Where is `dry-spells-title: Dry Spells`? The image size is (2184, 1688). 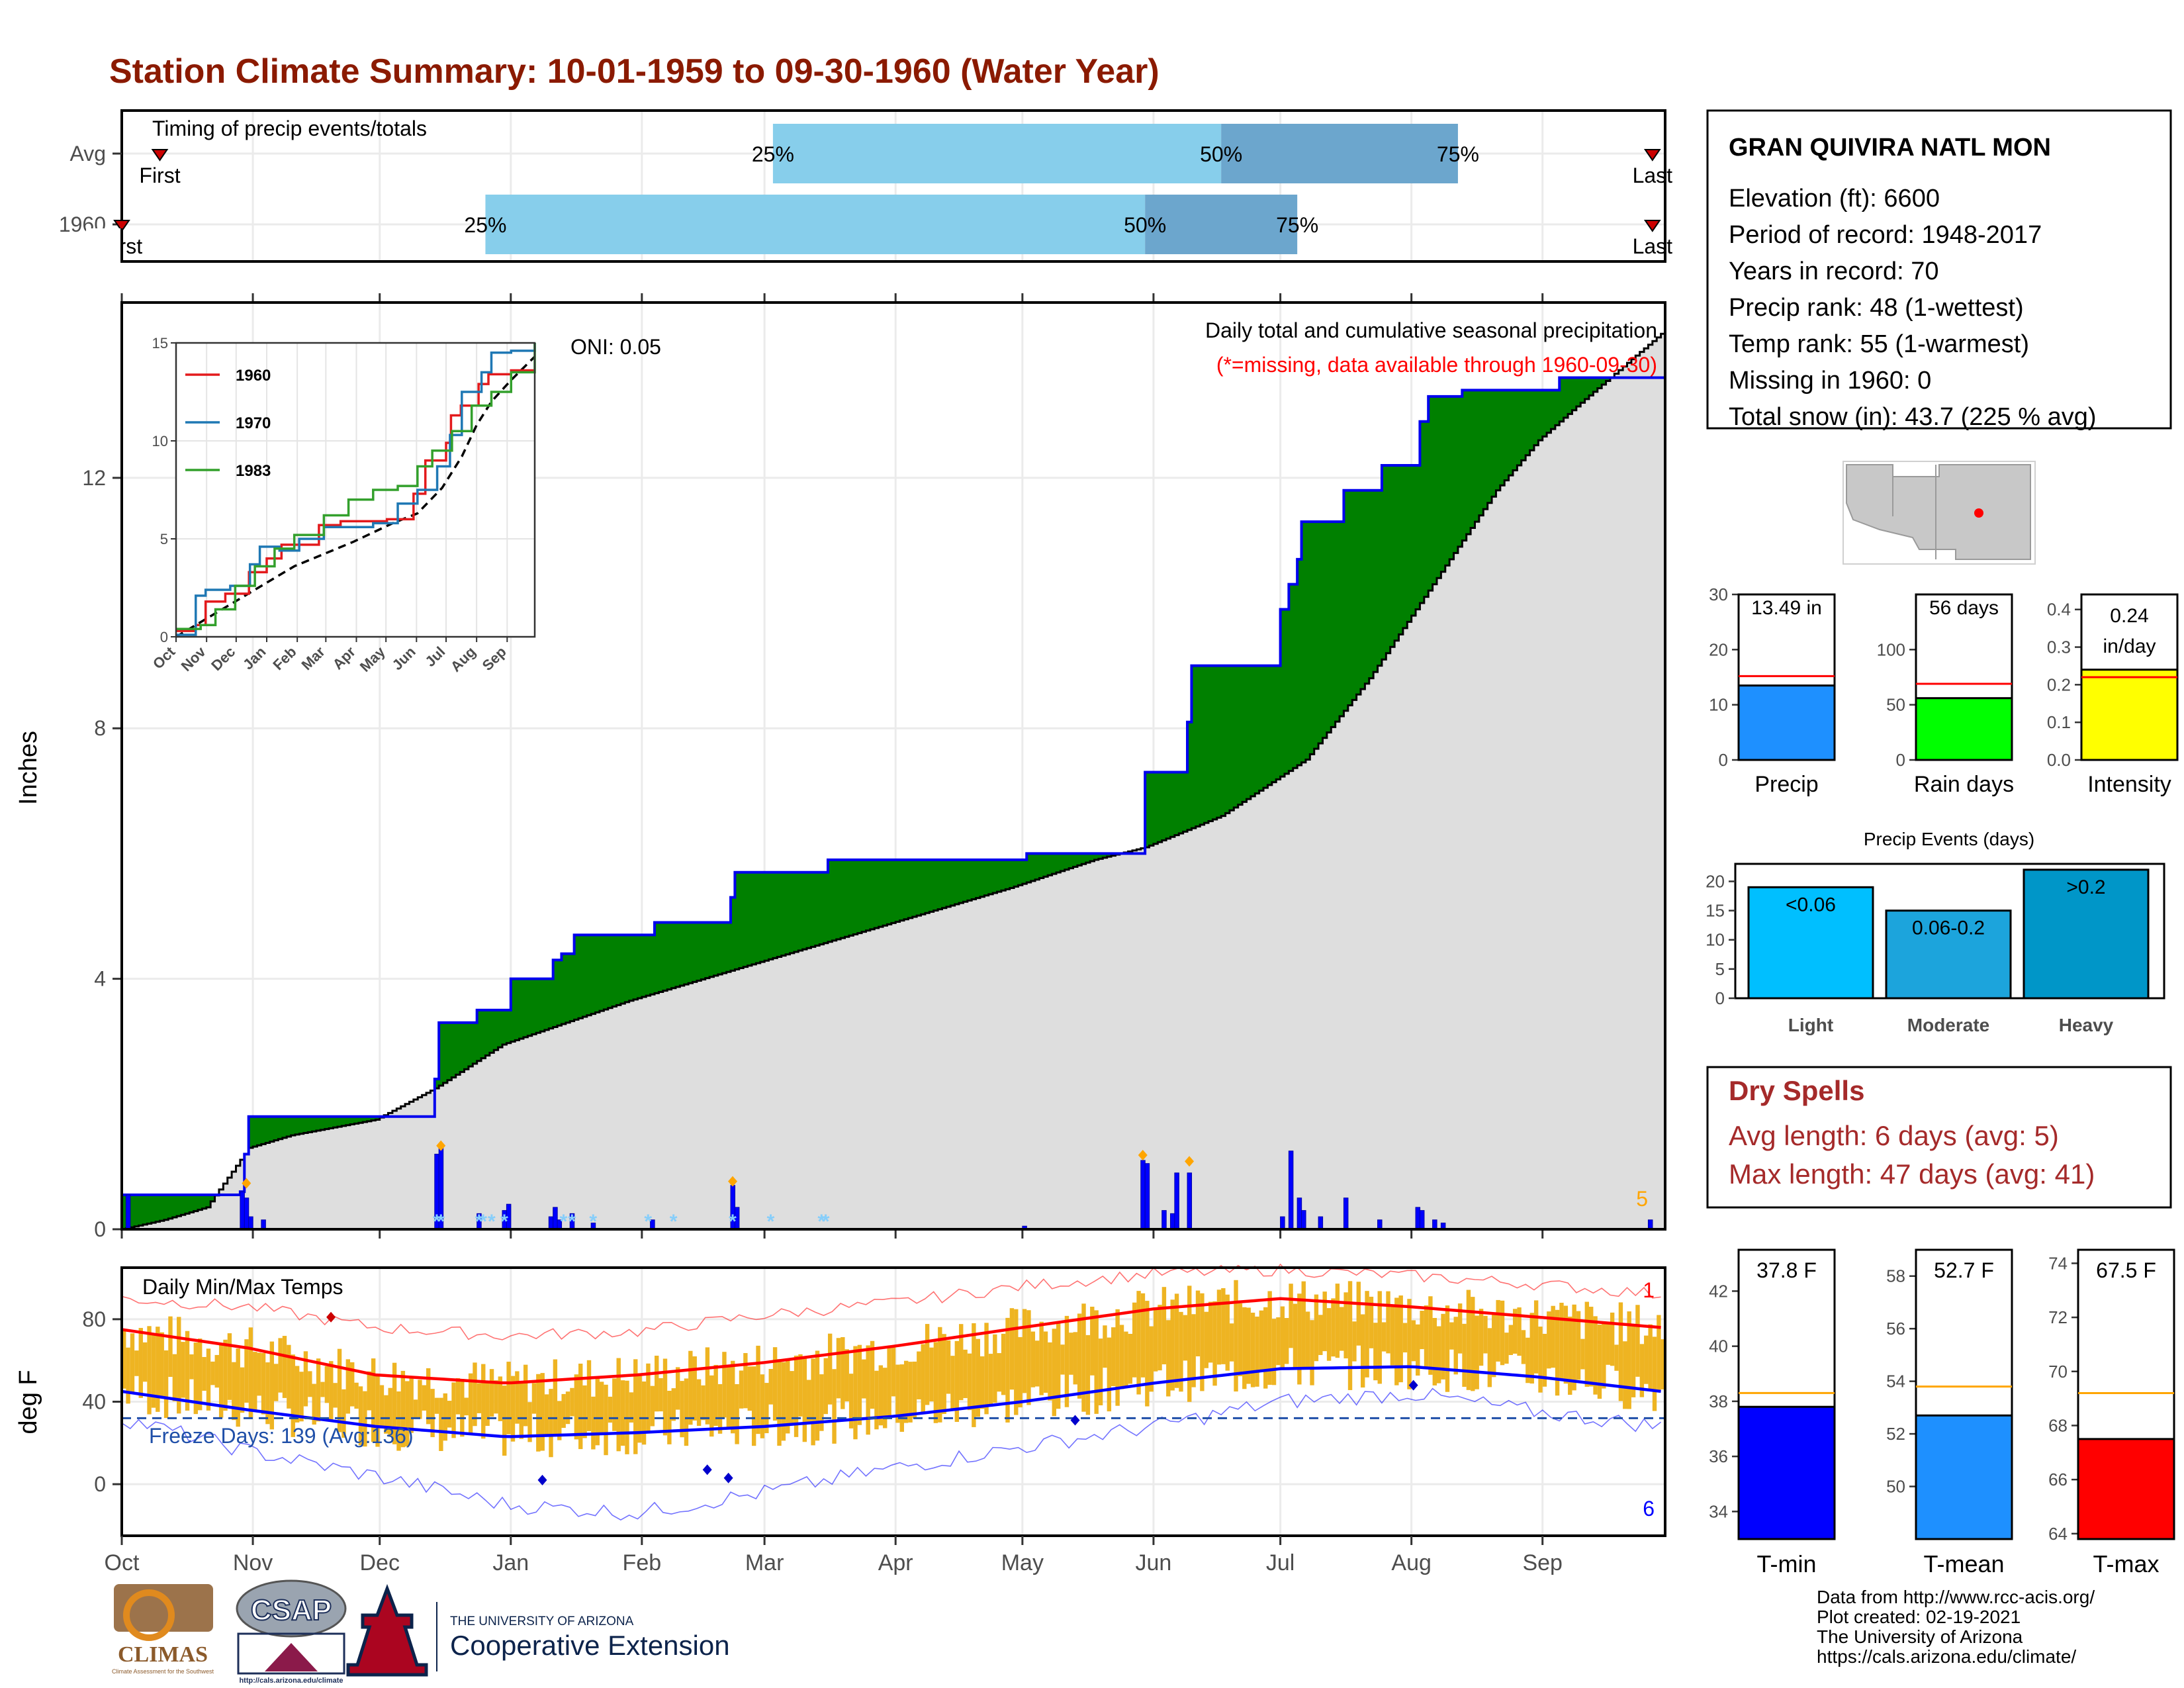
dry-spells-title: Dry Spells is located at coordinates (1797, 1090).